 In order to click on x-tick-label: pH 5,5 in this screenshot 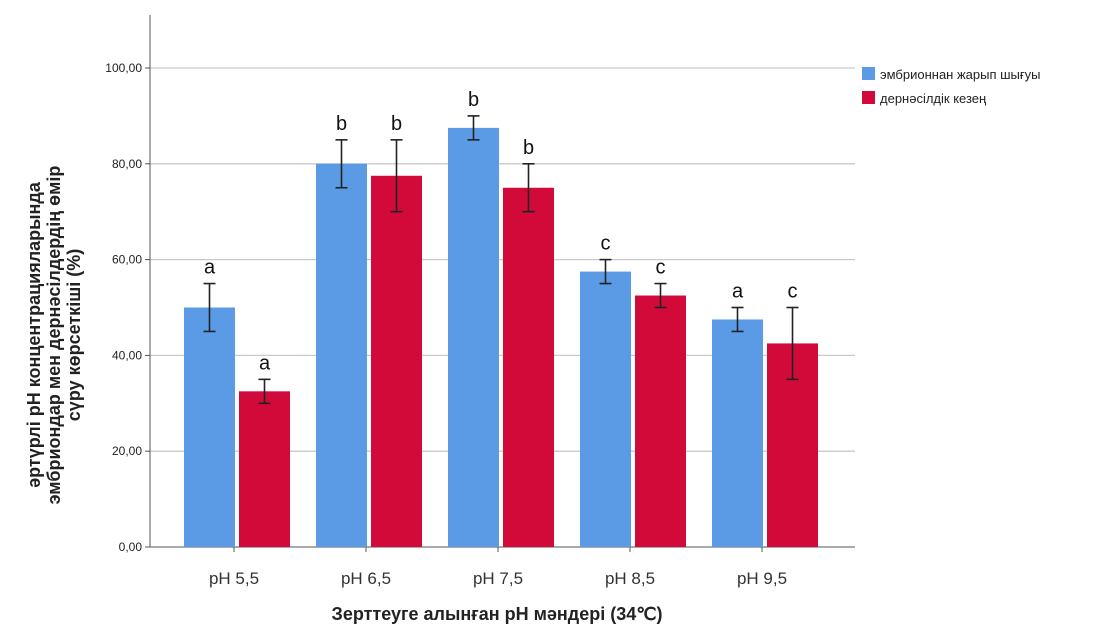, I will do `click(234, 578)`.